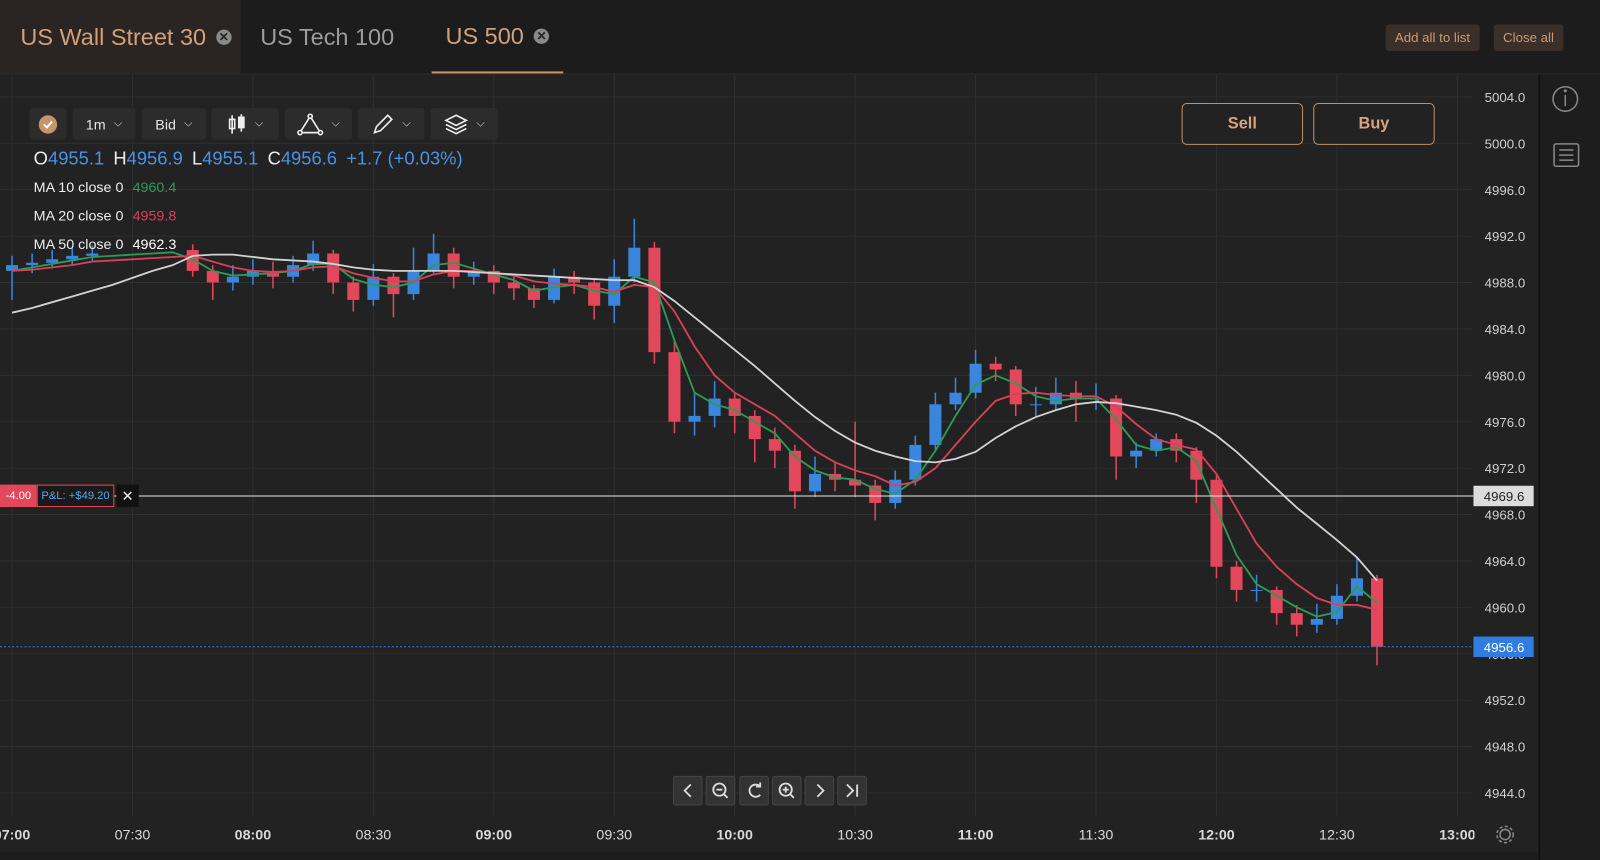 The height and width of the screenshot is (860, 1600). I want to click on position-price-box, so click(1503, 496).